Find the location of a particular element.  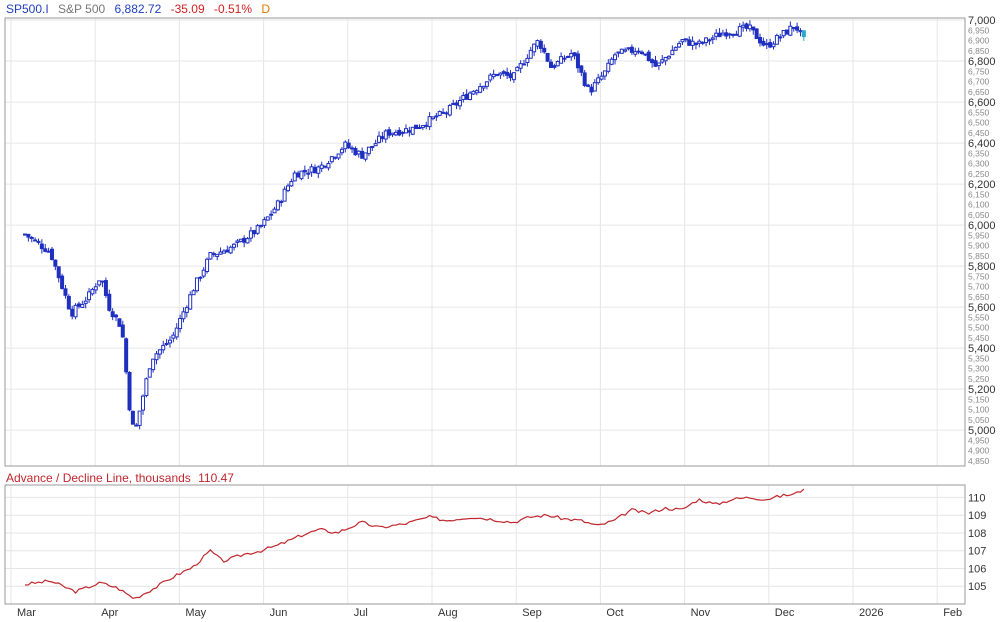

price-tick-label: 6,000 is located at coordinates (982, 226).